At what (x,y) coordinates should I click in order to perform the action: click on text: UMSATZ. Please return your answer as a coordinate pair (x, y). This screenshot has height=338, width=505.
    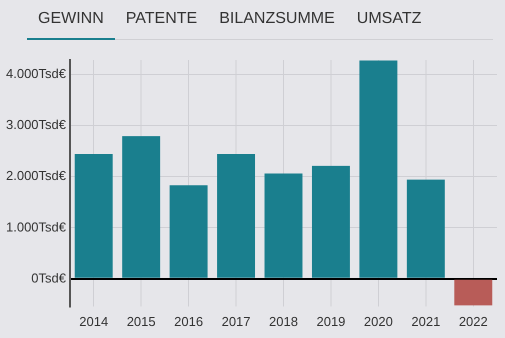
    Looking at the image, I should click on (389, 19).